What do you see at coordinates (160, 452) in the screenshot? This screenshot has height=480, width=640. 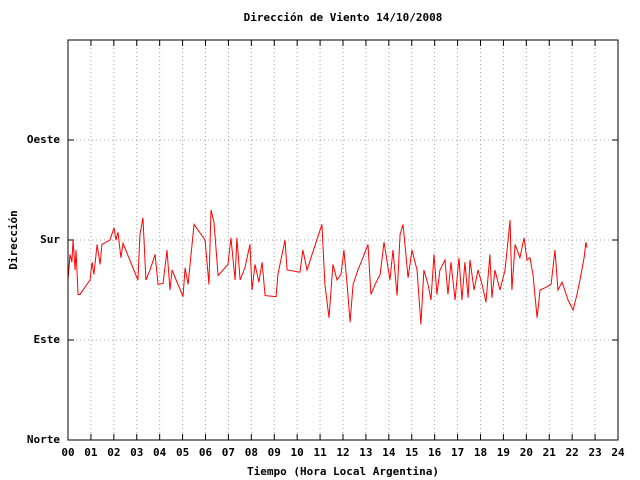 I see `x-tick-label: 04` at bounding box center [160, 452].